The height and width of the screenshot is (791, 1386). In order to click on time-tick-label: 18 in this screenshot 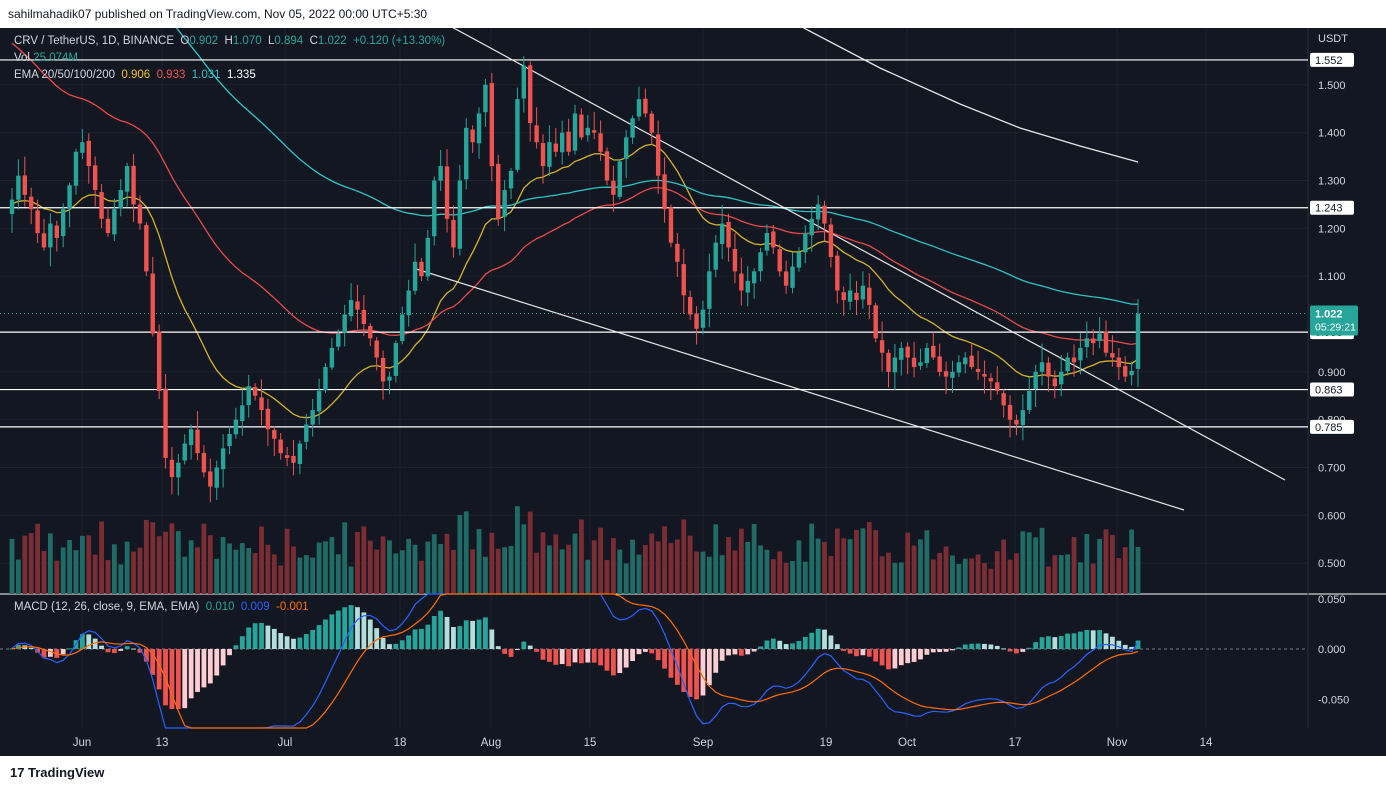, I will do `click(400, 743)`.